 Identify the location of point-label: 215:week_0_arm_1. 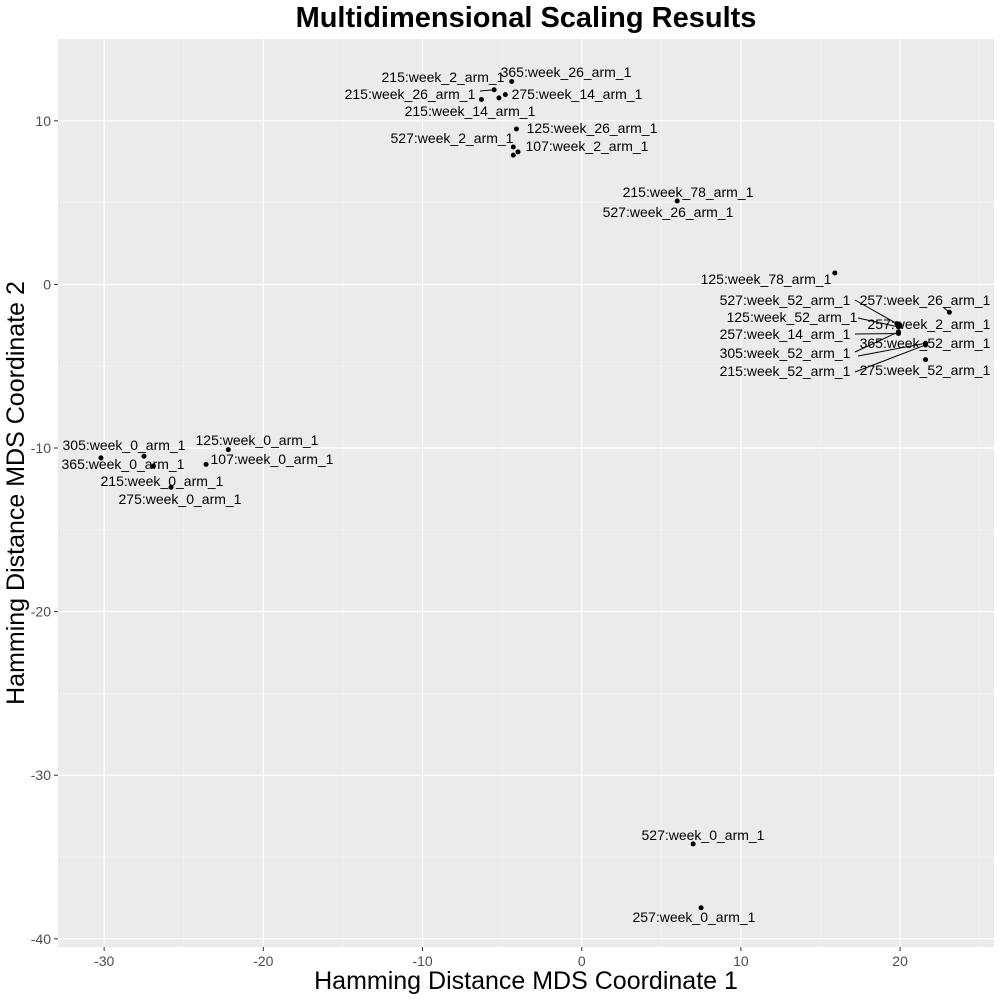
(162, 481).